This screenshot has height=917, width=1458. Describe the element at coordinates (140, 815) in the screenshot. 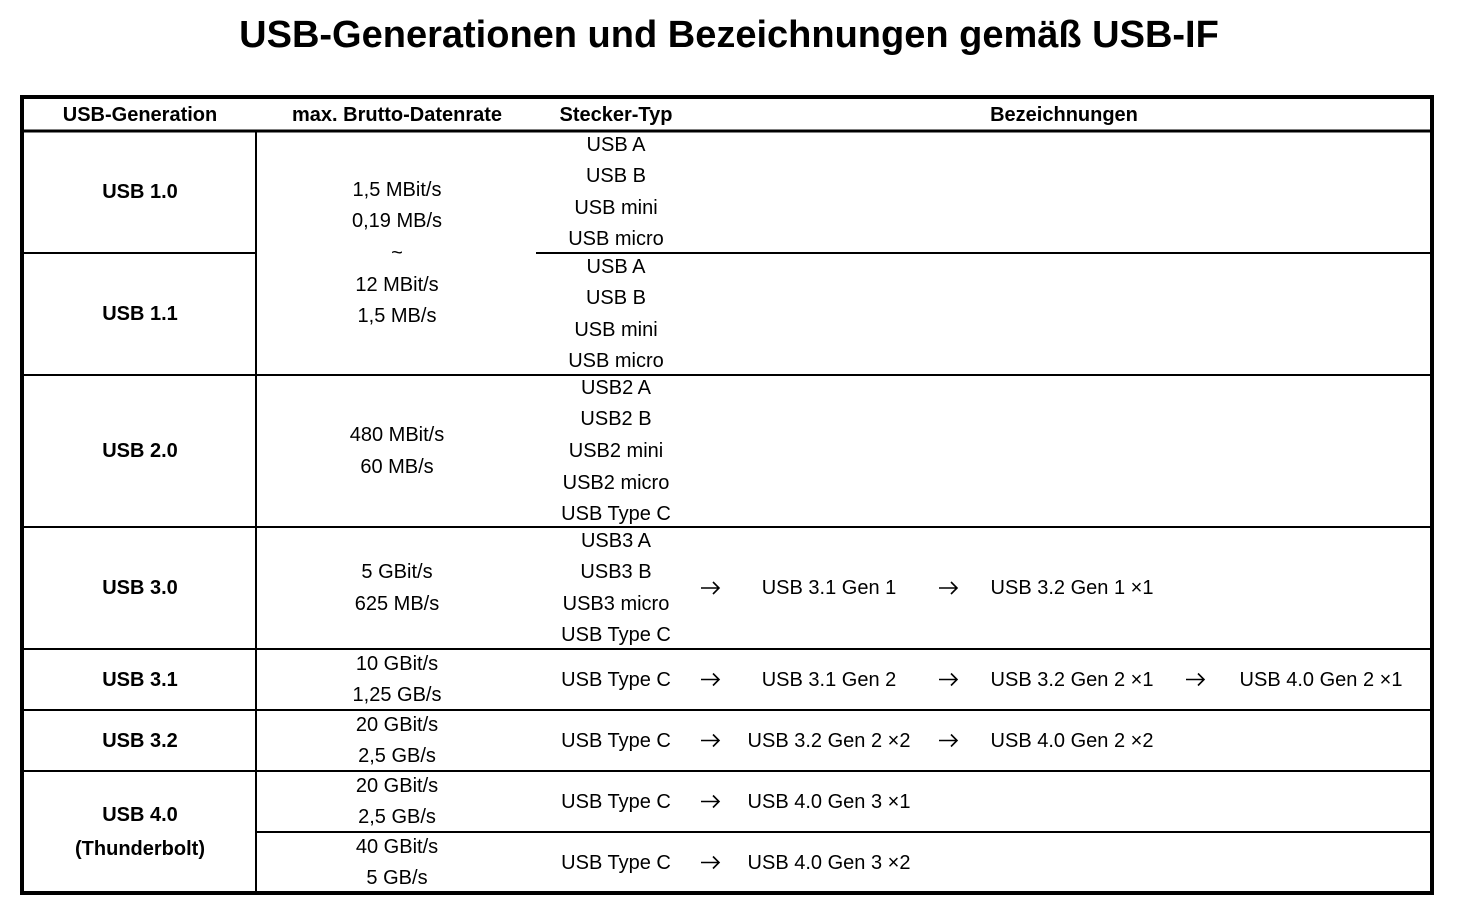

I see `generation: USB 4.0` at that location.